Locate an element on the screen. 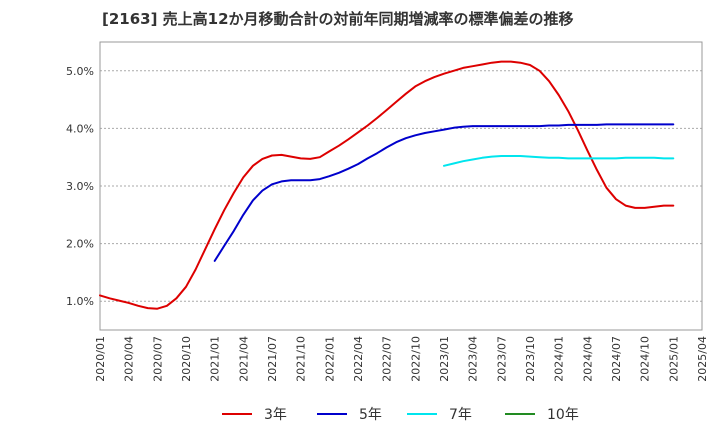 The width and height of the screenshot is (720, 440). x-tick-label: 2022/04 is located at coordinates (358, 359).